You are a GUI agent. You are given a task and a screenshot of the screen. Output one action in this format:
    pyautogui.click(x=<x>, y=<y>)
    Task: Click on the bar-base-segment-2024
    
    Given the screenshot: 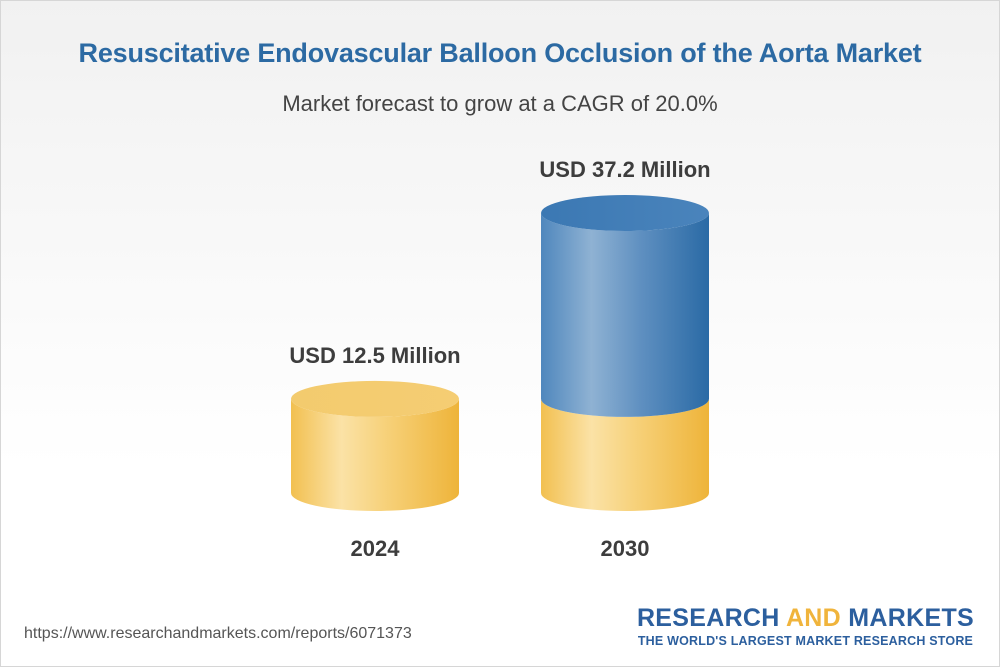 What is the action you would take?
    pyautogui.click(x=375, y=454)
    